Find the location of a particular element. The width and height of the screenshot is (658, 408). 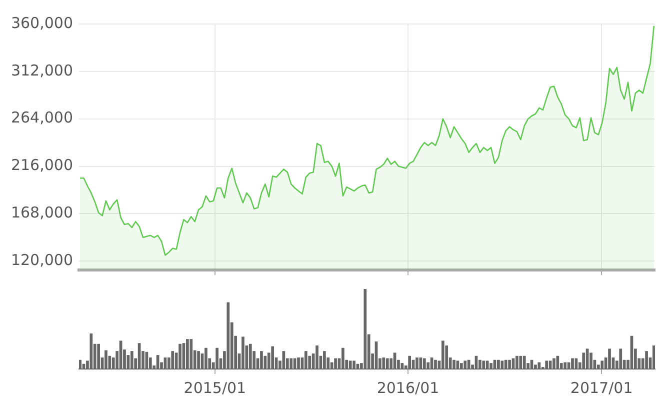

y-tick-label: 312,000 is located at coordinates (41, 70).